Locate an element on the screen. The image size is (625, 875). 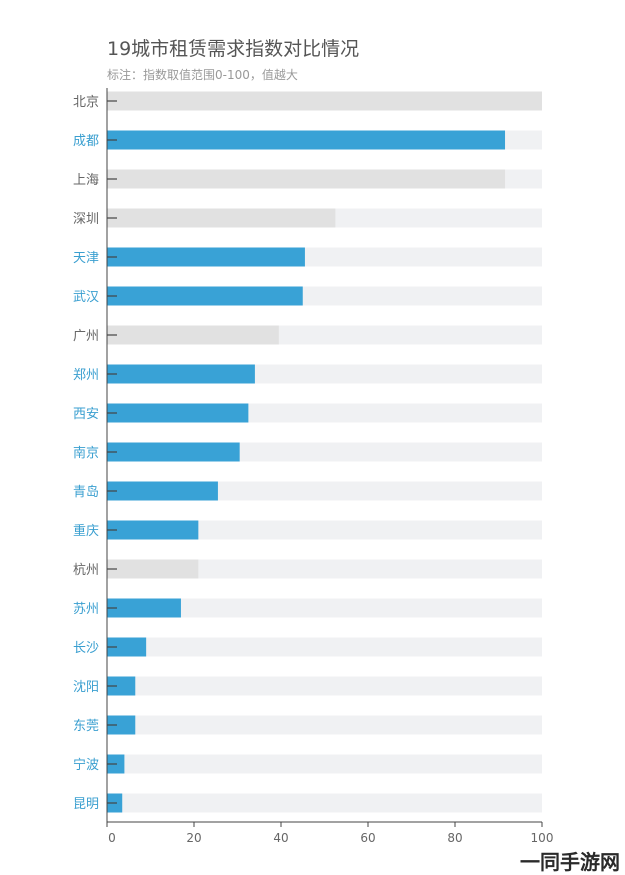
category-label: 深圳 is located at coordinates (86, 219).